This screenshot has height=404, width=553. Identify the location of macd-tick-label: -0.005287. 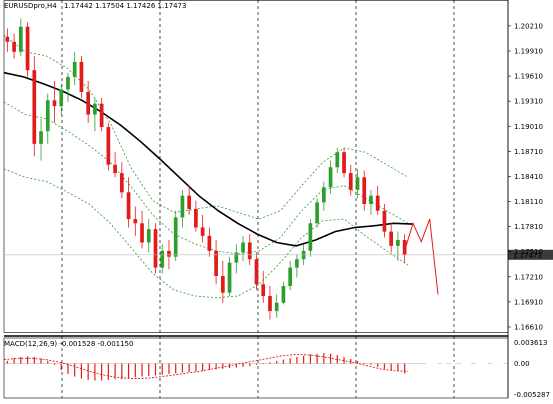
(532, 395).